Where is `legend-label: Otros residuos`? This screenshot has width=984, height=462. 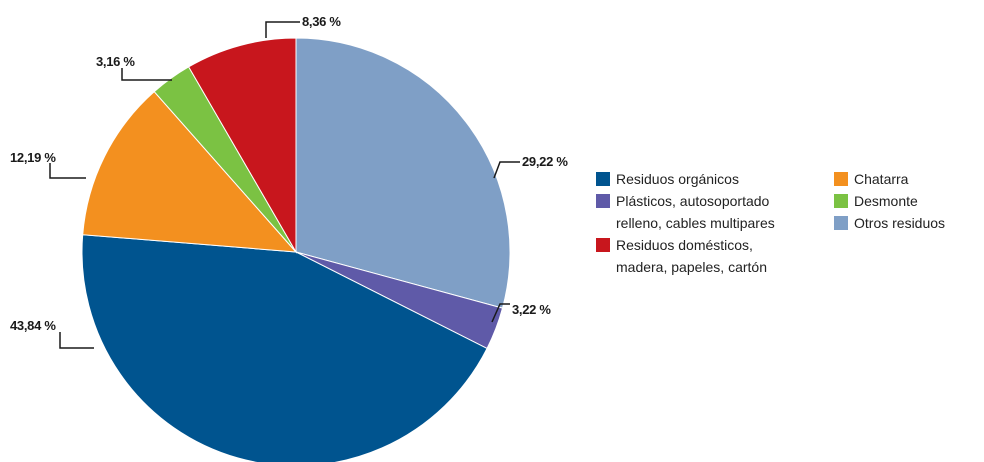
legend-label: Otros residuos is located at coordinates (899, 223).